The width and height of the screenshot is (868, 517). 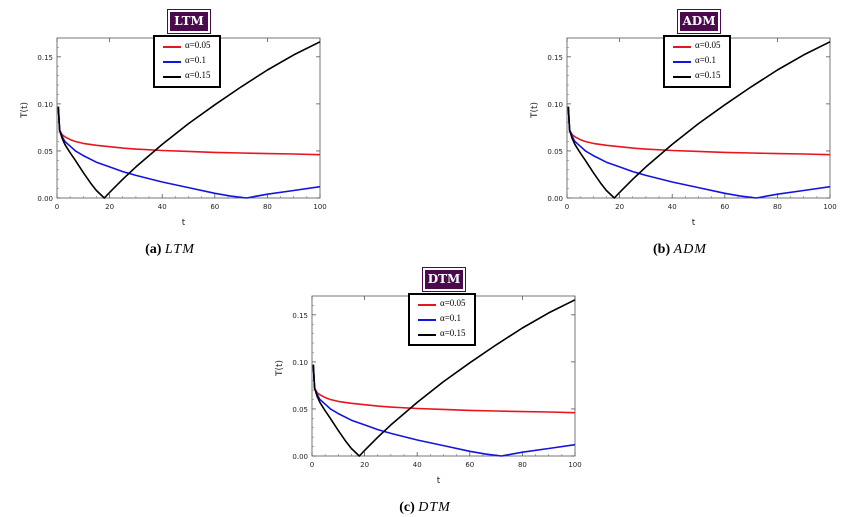 What do you see at coordinates (153, 249) in the screenshot?
I see `caption-label: (a)` at bounding box center [153, 249].